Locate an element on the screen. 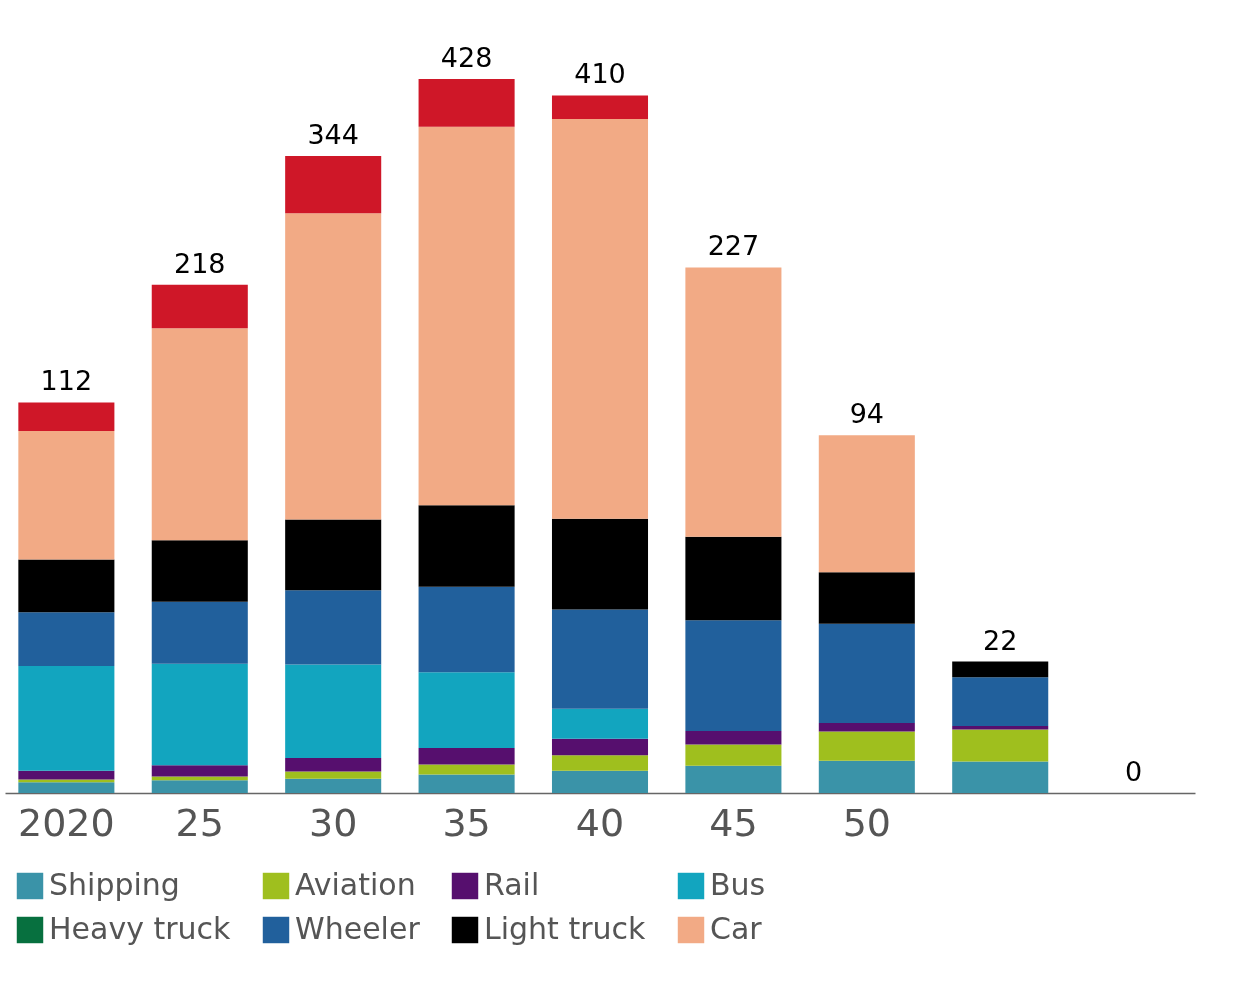 The width and height of the screenshot is (1234, 994). x-tick-label: 2020 is located at coordinates (66, 822).